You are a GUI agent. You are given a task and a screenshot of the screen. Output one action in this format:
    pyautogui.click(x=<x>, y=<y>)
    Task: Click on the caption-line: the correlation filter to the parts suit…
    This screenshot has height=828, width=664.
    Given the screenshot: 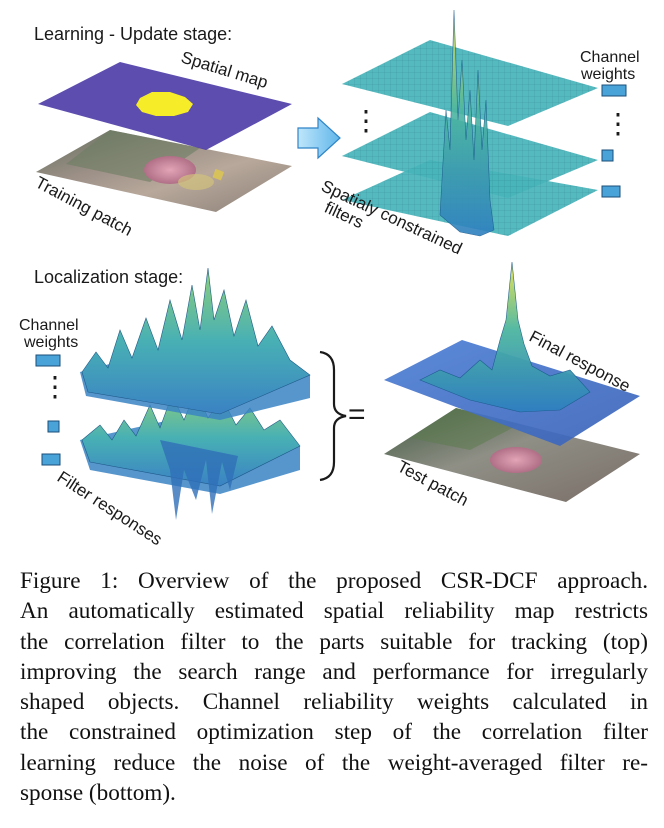 What is the action you would take?
    pyautogui.click(x=334, y=641)
    